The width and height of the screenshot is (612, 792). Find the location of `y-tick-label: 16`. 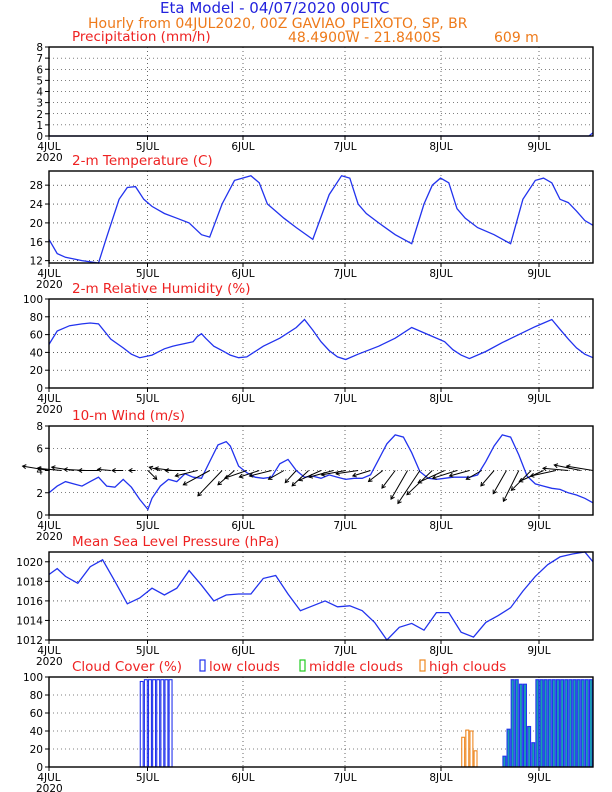

y-tick-label: 16 is located at coordinates (37, 243).